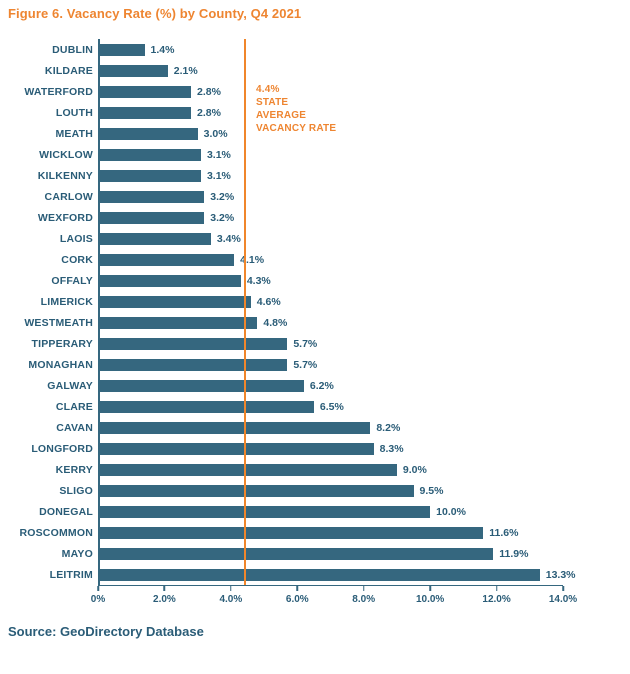 The height and width of the screenshot is (674, 630). Describe the element at coordinates (330, 238) in the screenshot. I see `bar-track: 3.4%` at that location.